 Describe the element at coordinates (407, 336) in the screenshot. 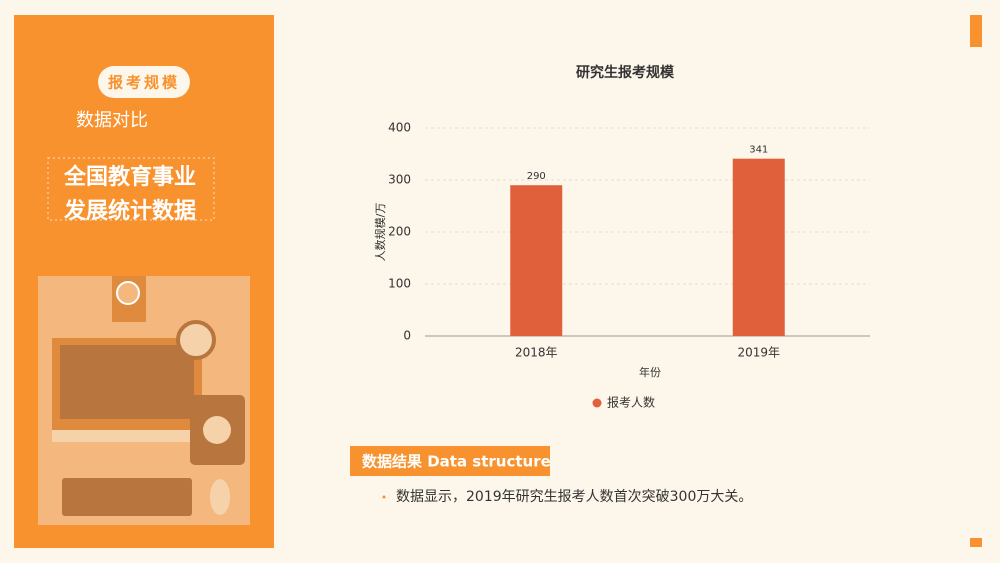

I see `y-tick-label: 0` at that location.